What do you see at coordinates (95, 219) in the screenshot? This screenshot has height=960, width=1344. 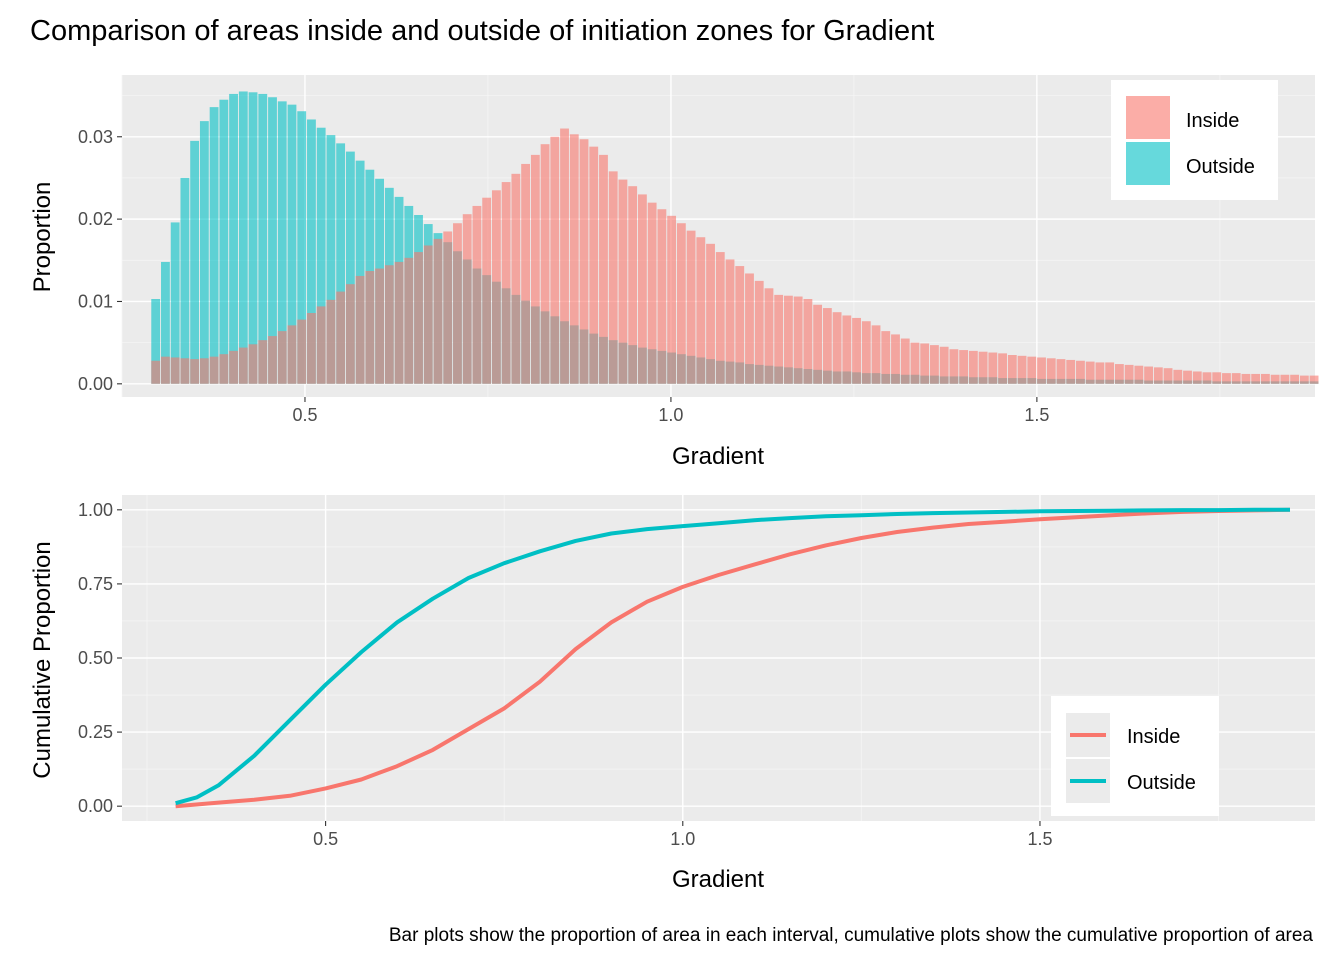 I see `y-tick-label: 0.02` at bounding box center [95, 219].